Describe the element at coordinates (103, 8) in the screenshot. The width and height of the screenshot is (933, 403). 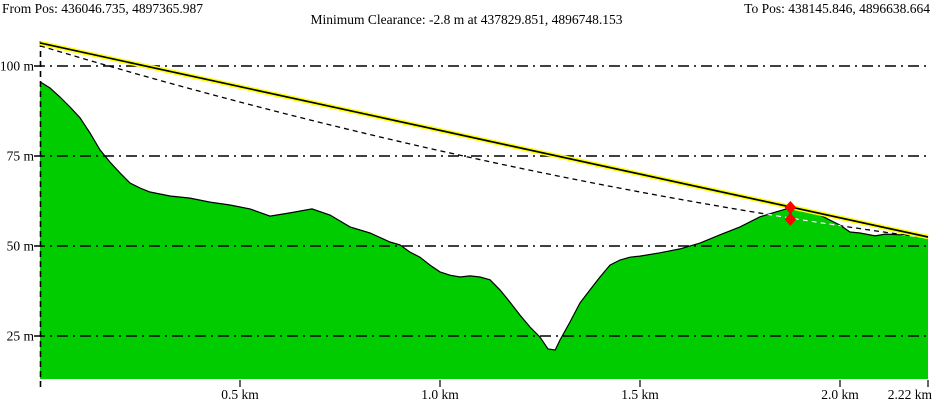
I see `from-pos-label: From Pos: 436046.735, 4897365.987` at that location.